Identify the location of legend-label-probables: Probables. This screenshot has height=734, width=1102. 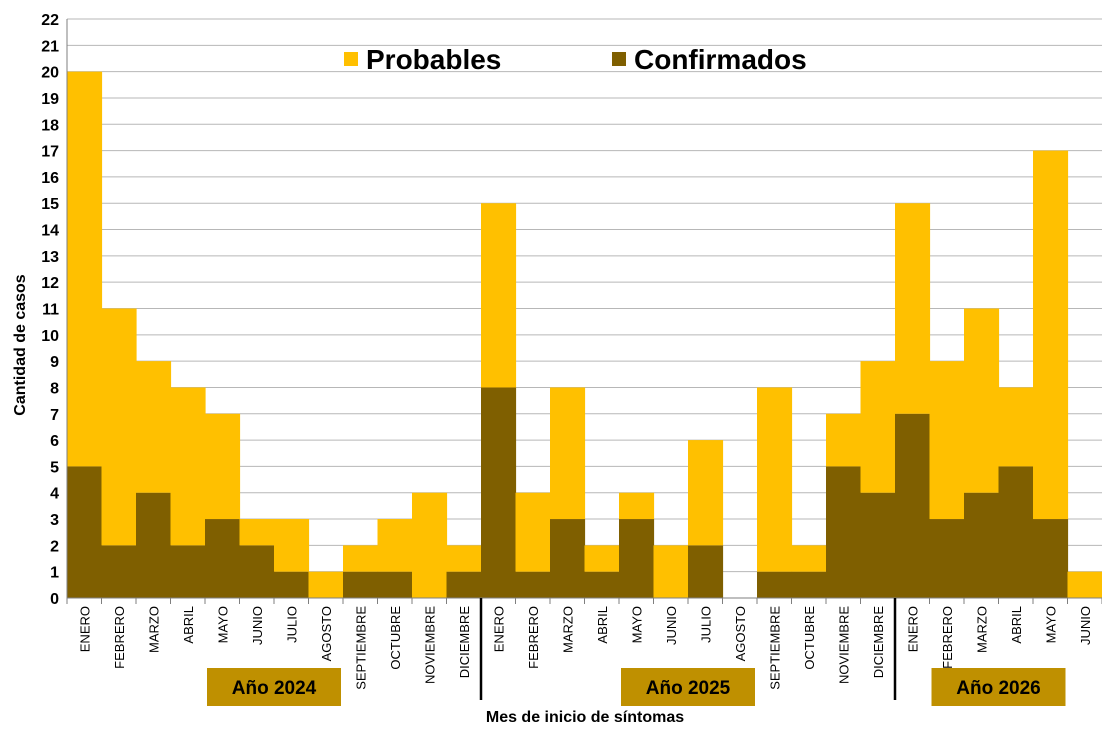
(433, 59).